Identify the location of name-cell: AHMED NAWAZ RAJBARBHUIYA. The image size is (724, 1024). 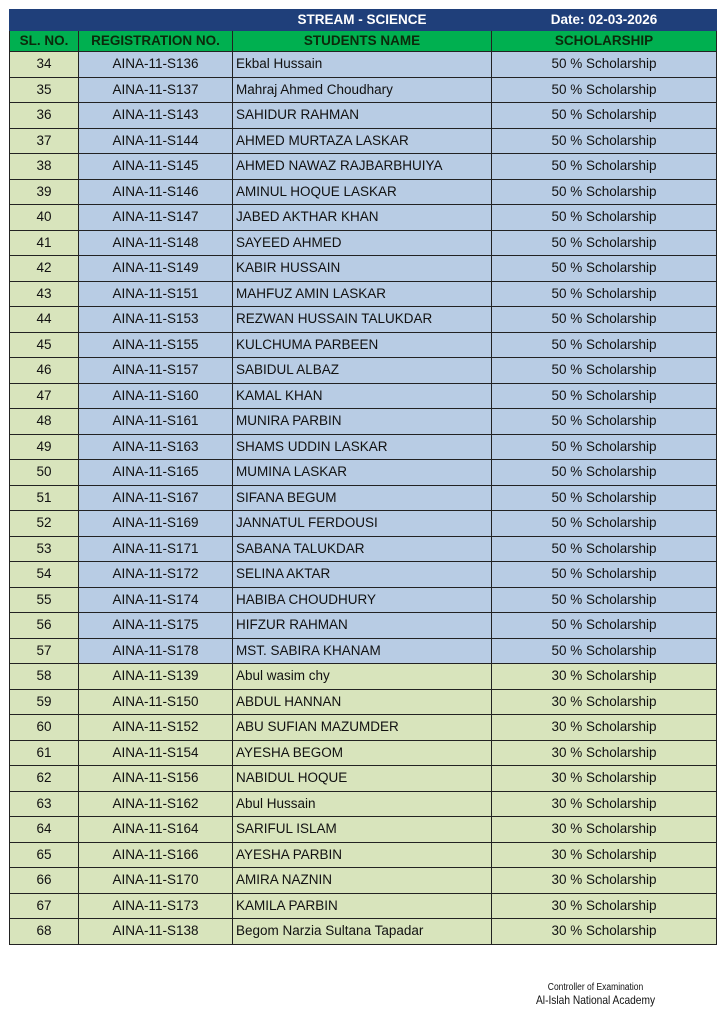
(362, 166).